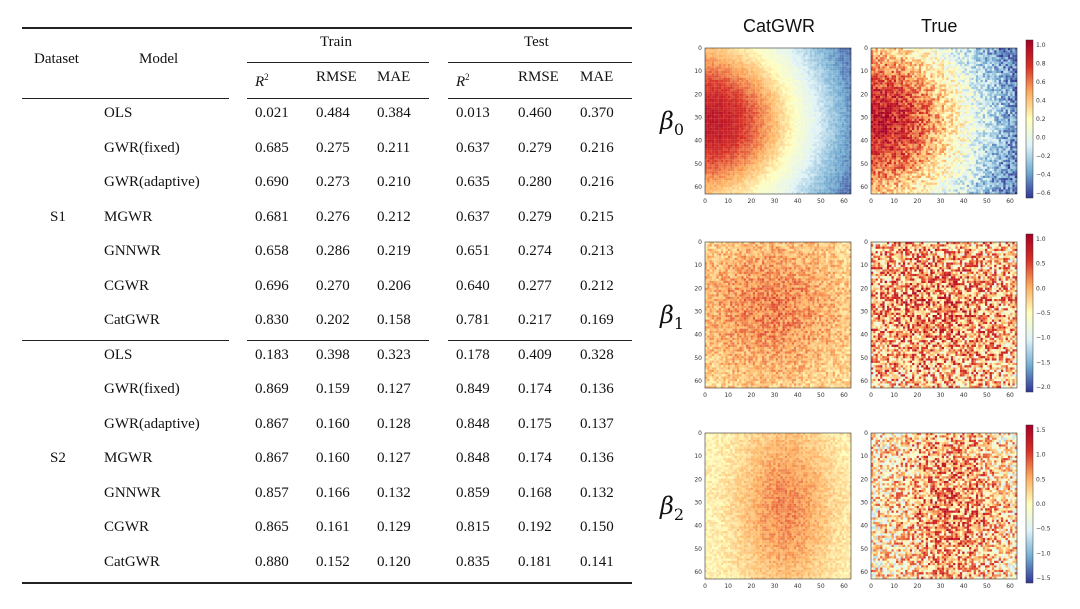 The height and width of the screenshot is (609, 1080). I want to click on table-cell-train-r2: 0.696, so click(272, 286).